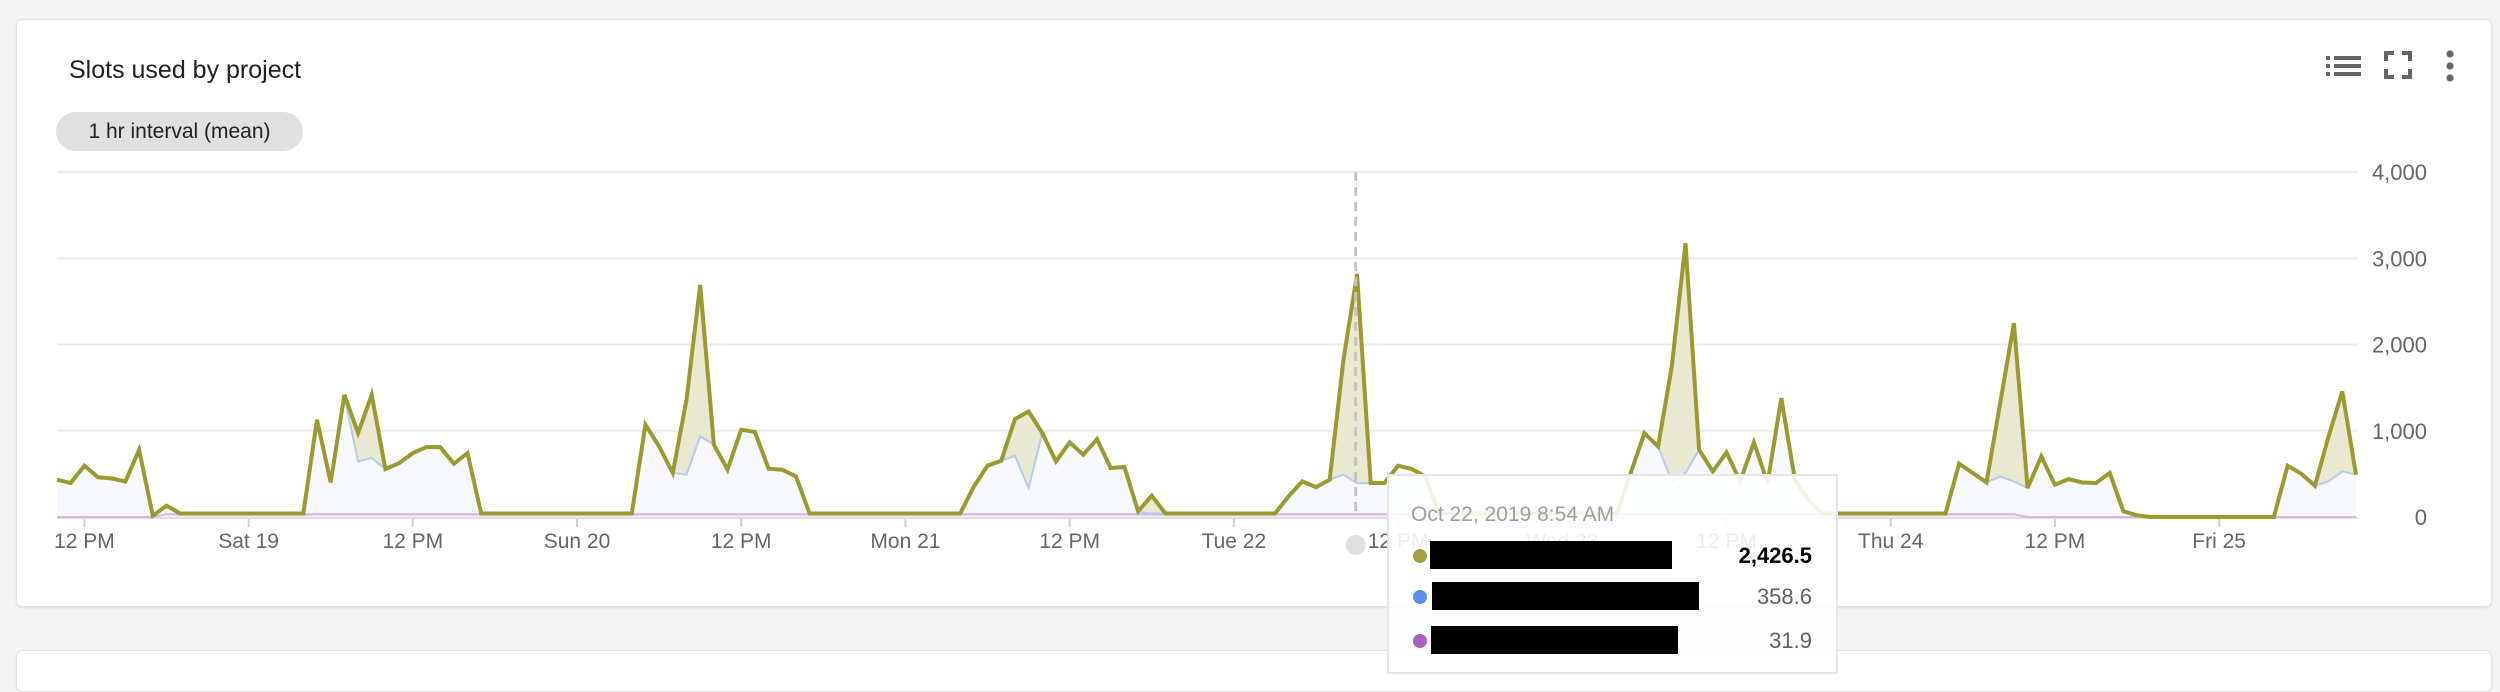 Image resolution: width=2500 pixels, height=692 pixels. What do you see at coordinates (179, 131) in the screenshot?
I see `interval-chip: 1 hr interval (mean)` at bounding box center [179, 131].